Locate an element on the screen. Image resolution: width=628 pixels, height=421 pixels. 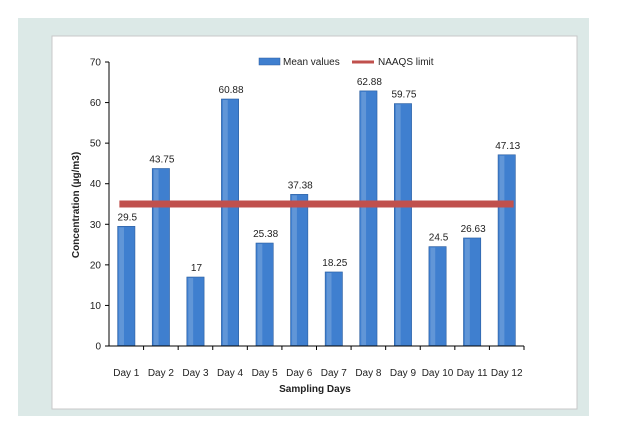
x-tick-label: Day 8 is located at coordinates (368, 373).